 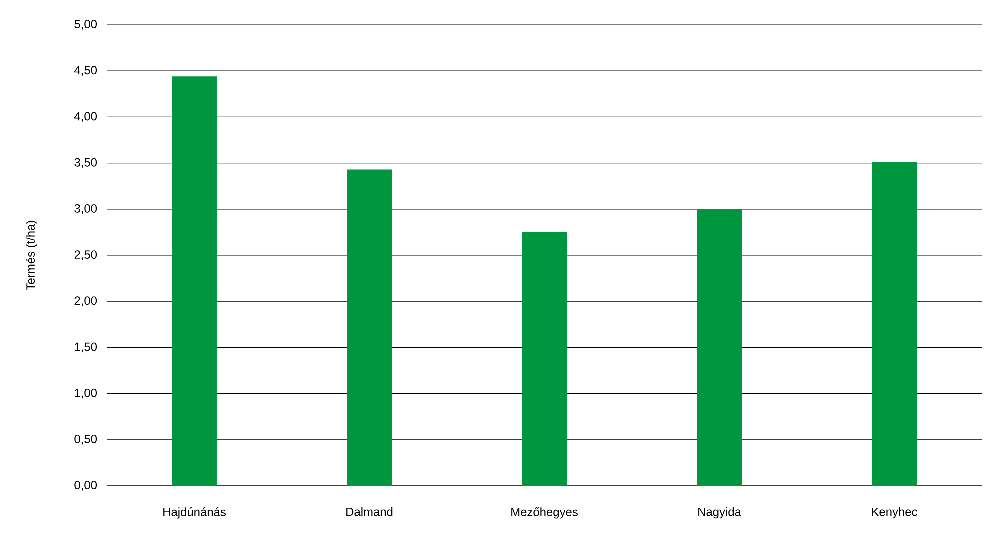 I want to click on x-tick-label: Kenyhec, so click(x=895, y=513).